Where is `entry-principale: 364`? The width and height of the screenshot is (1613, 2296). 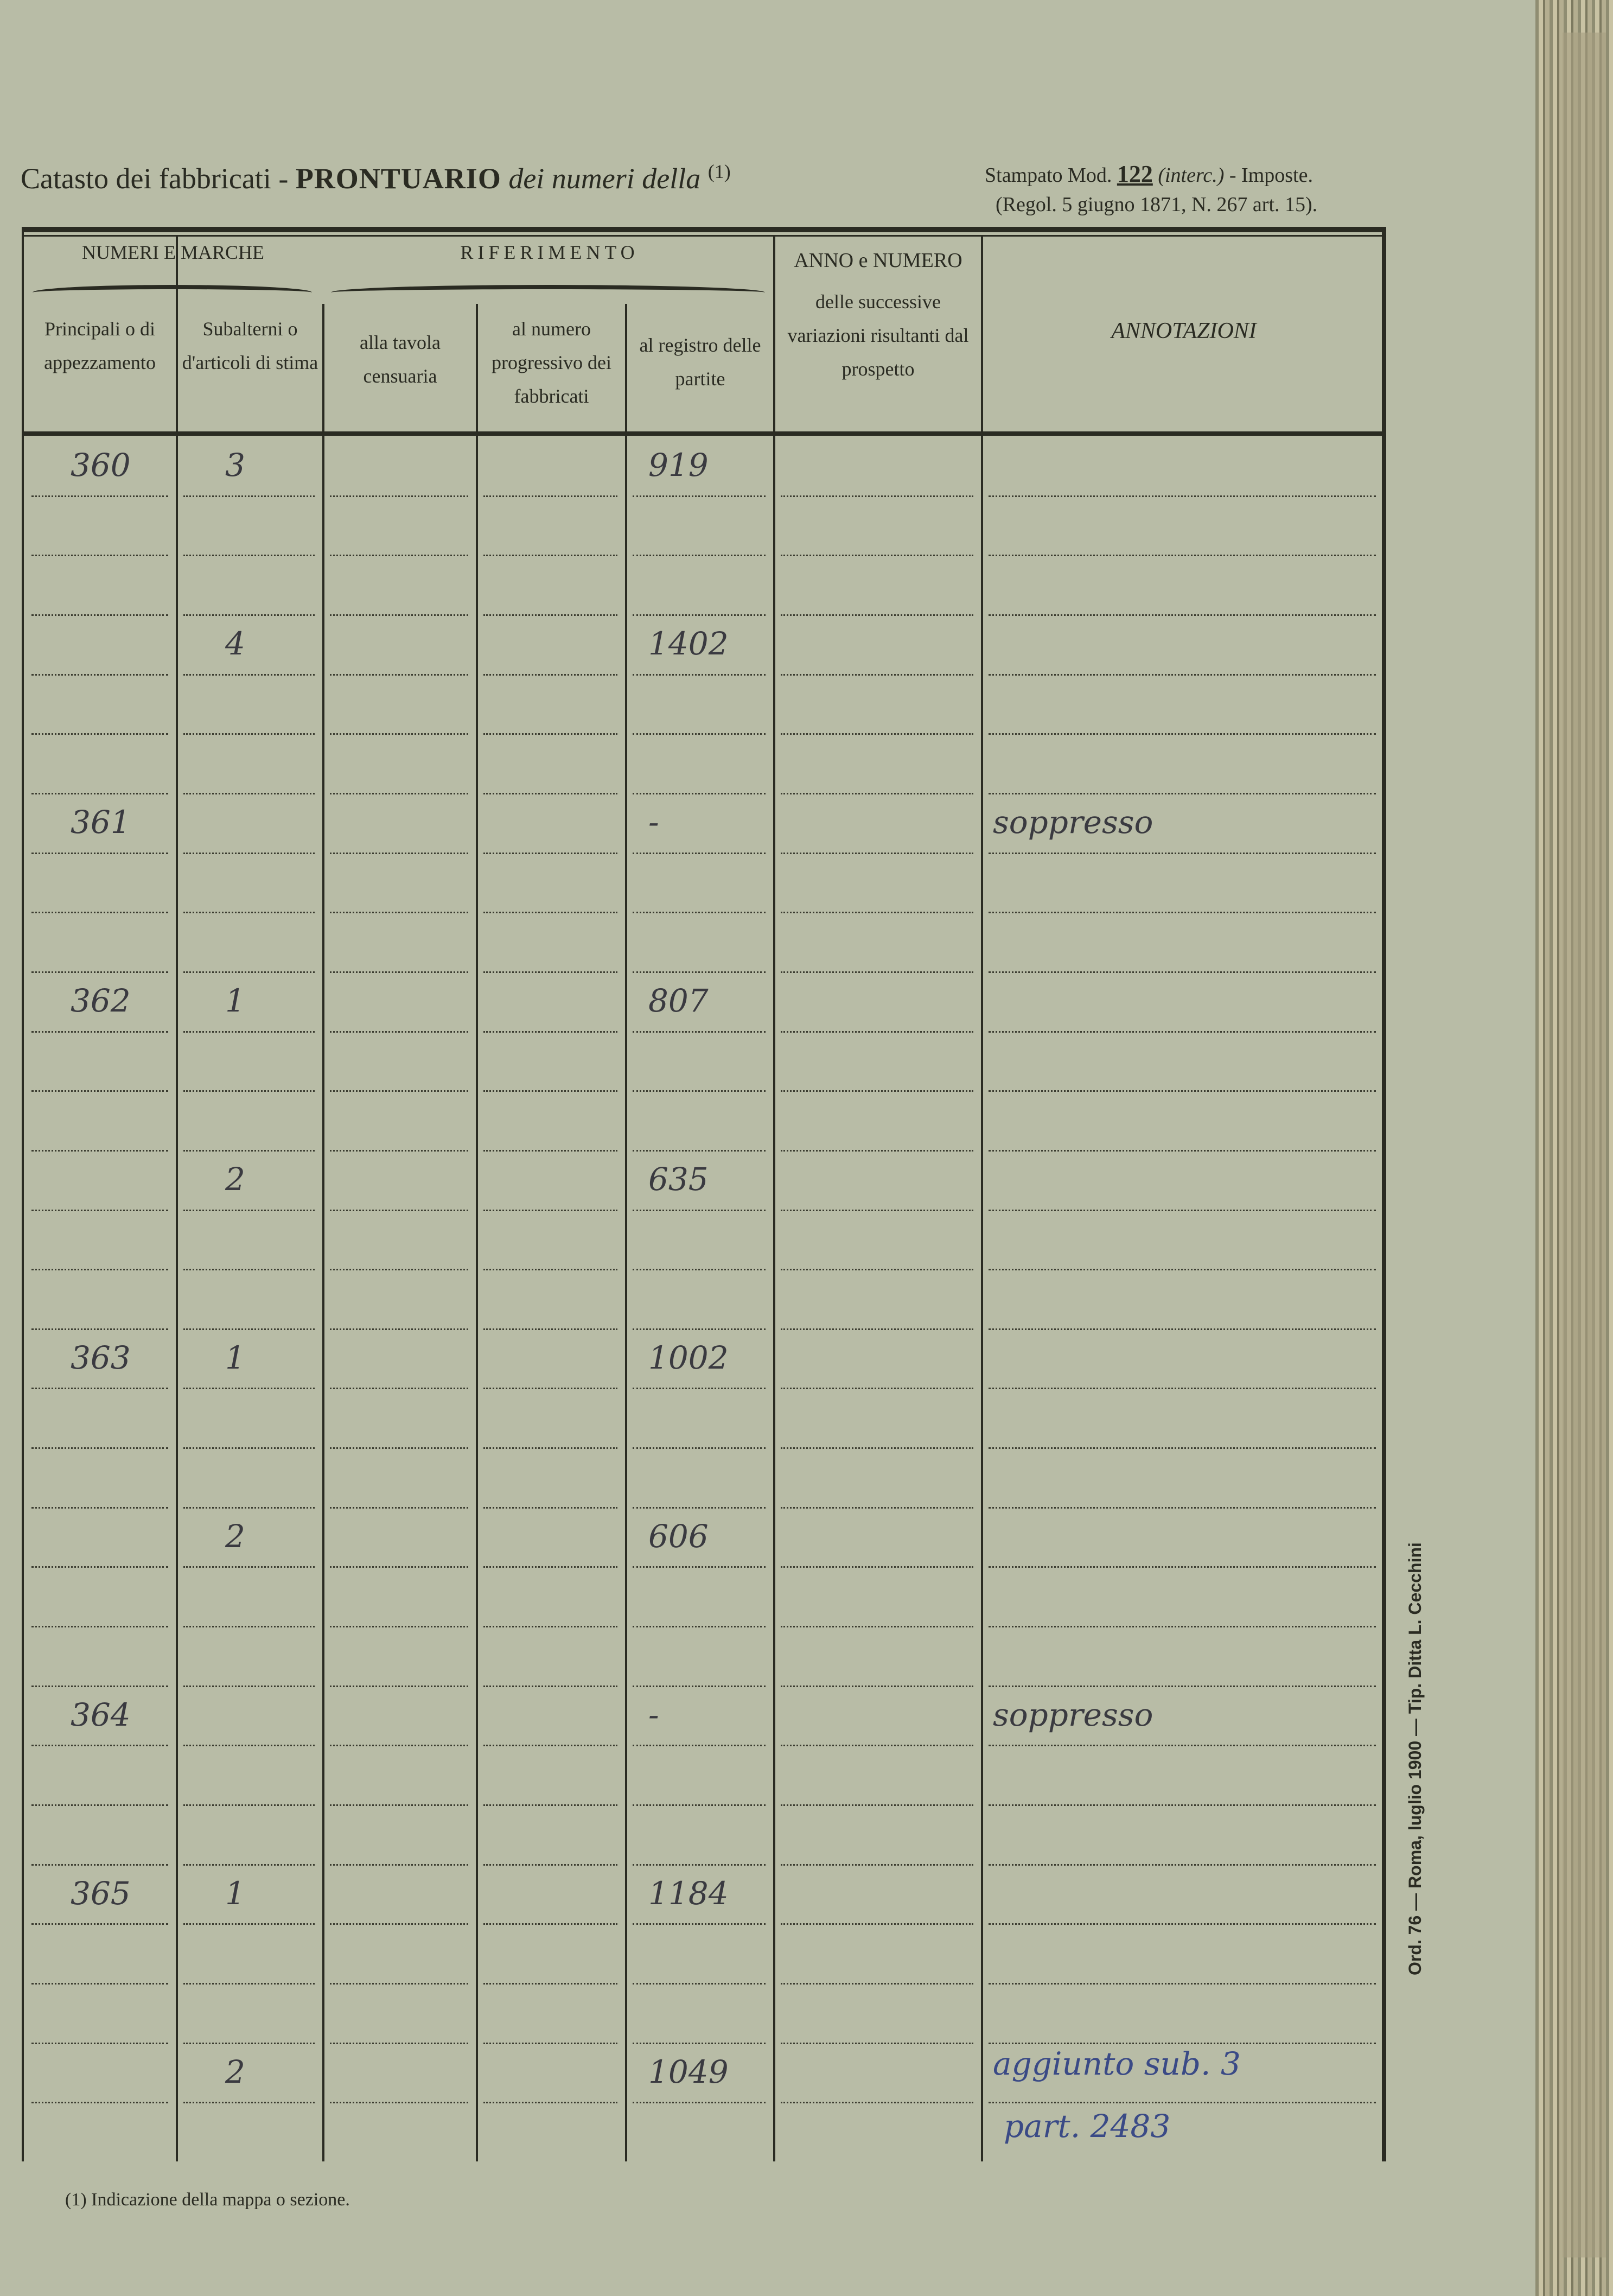
entry-principale: 364 is located at coordinates (101, 1714).